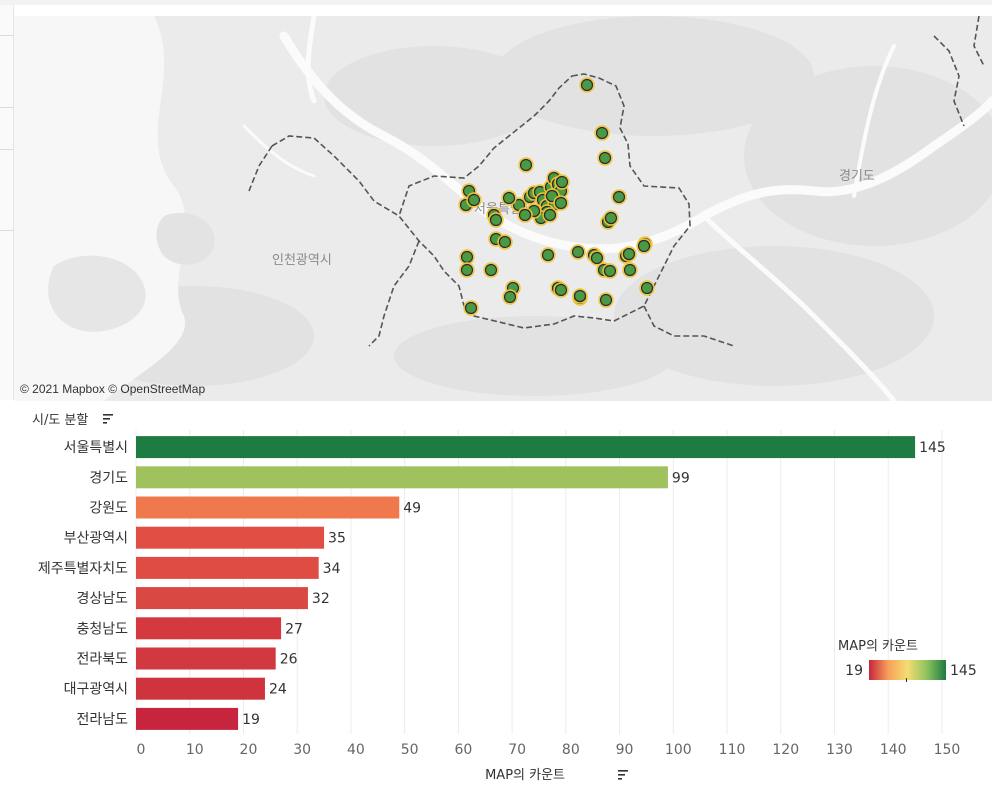 The height and width of the screenshot is (806, 992). What do you see at coordinates (947, 750) in the screenshot?
I see `x-tick-label: 150` at bounding box center [947, 750].